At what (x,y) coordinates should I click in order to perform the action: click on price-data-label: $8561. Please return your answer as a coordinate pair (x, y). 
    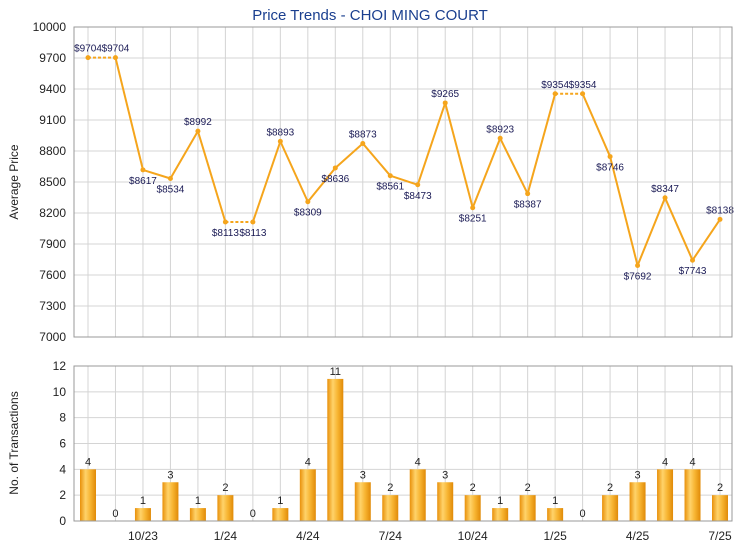
    Looking at the image, I should click on (390, 187).